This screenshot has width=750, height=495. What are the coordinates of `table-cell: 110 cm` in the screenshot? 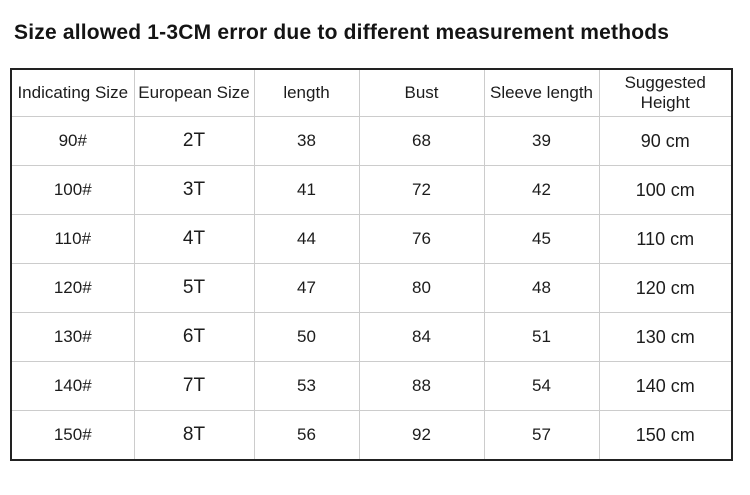 It's located at (665, 239).